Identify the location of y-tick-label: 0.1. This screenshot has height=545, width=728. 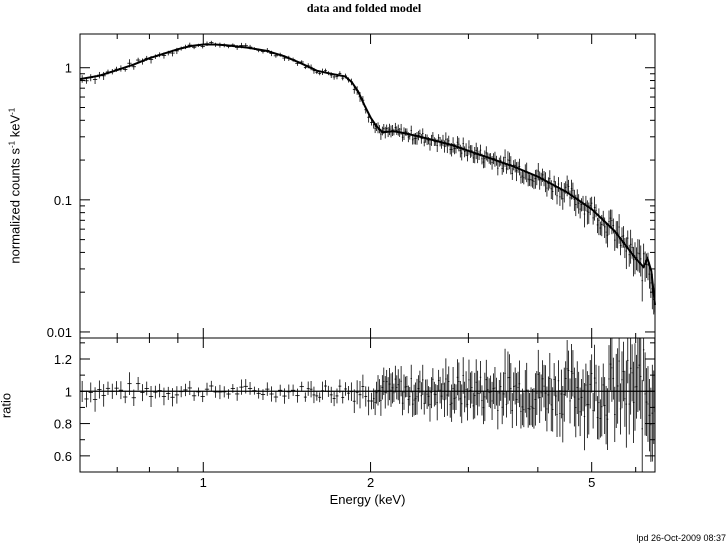
(63, 200).